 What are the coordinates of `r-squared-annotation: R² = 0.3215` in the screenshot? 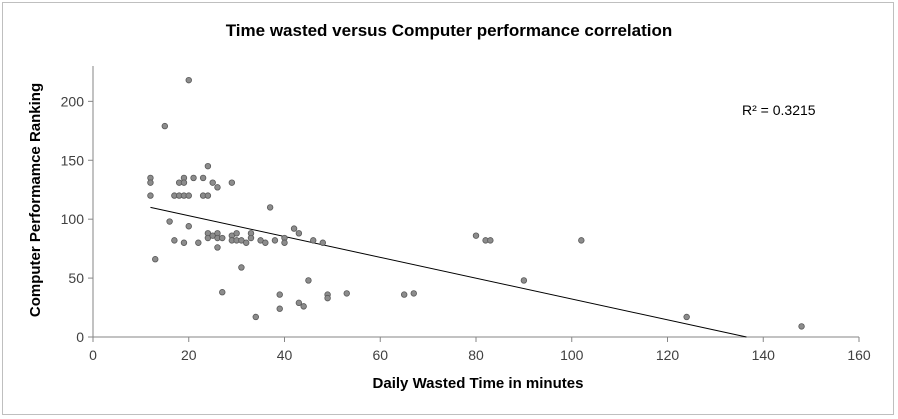 It's located at (779, 110).